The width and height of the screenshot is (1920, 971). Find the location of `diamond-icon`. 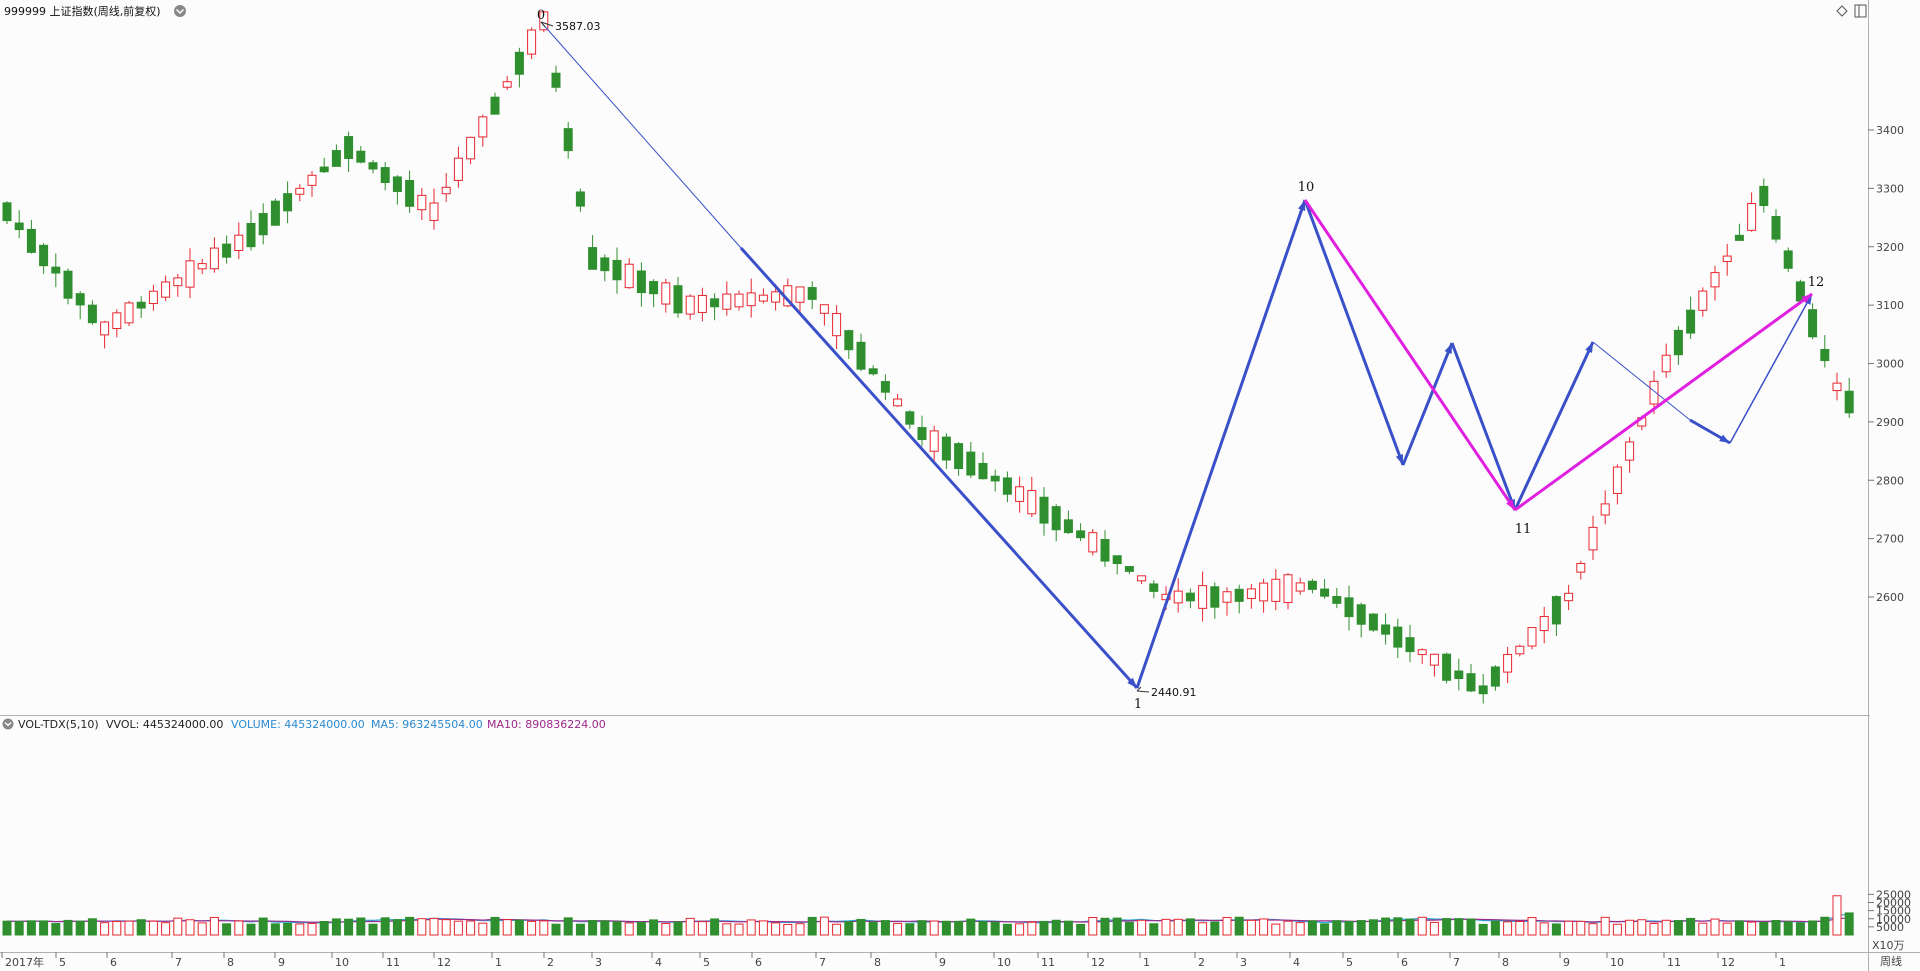

diamond-icon is located at coordinates (1842, 11).